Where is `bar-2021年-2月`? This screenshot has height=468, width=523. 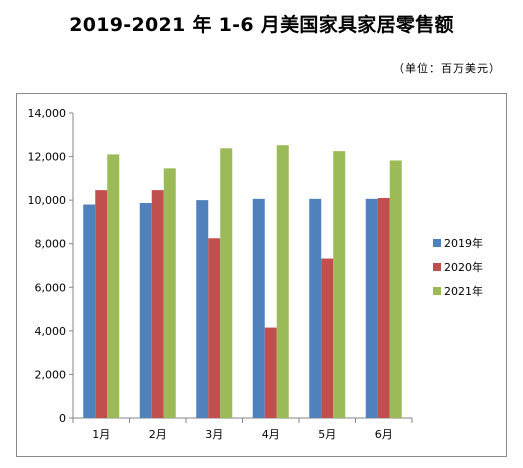 bar-2021年-2月 is located at coordinates (169, 293).